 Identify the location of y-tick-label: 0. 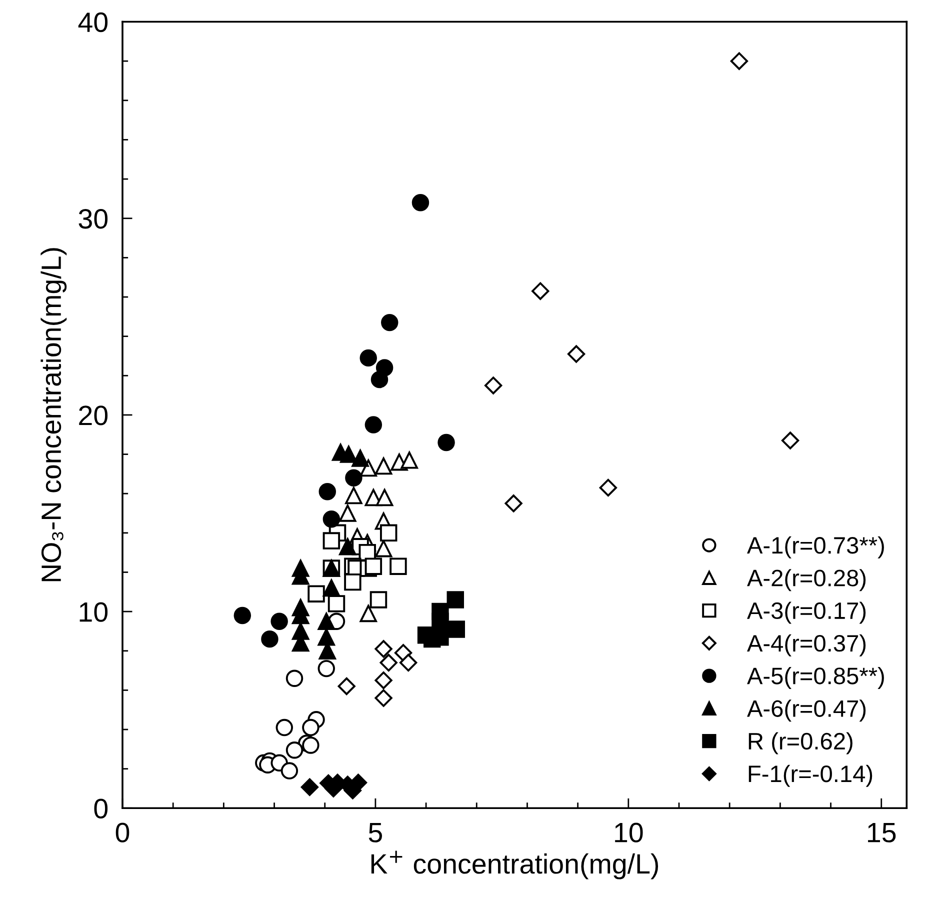
(101, 808).